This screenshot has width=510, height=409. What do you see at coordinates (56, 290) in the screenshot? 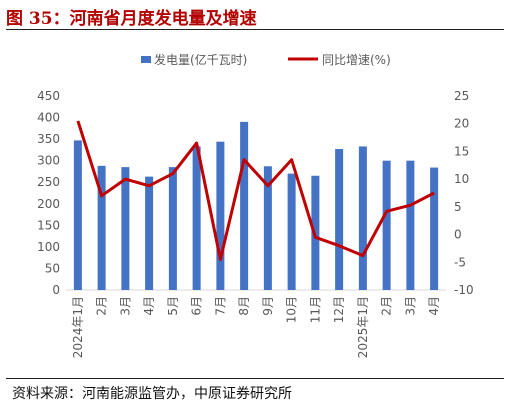
I see `y-left-tick-label: 0` at bounding box center [56, 290].